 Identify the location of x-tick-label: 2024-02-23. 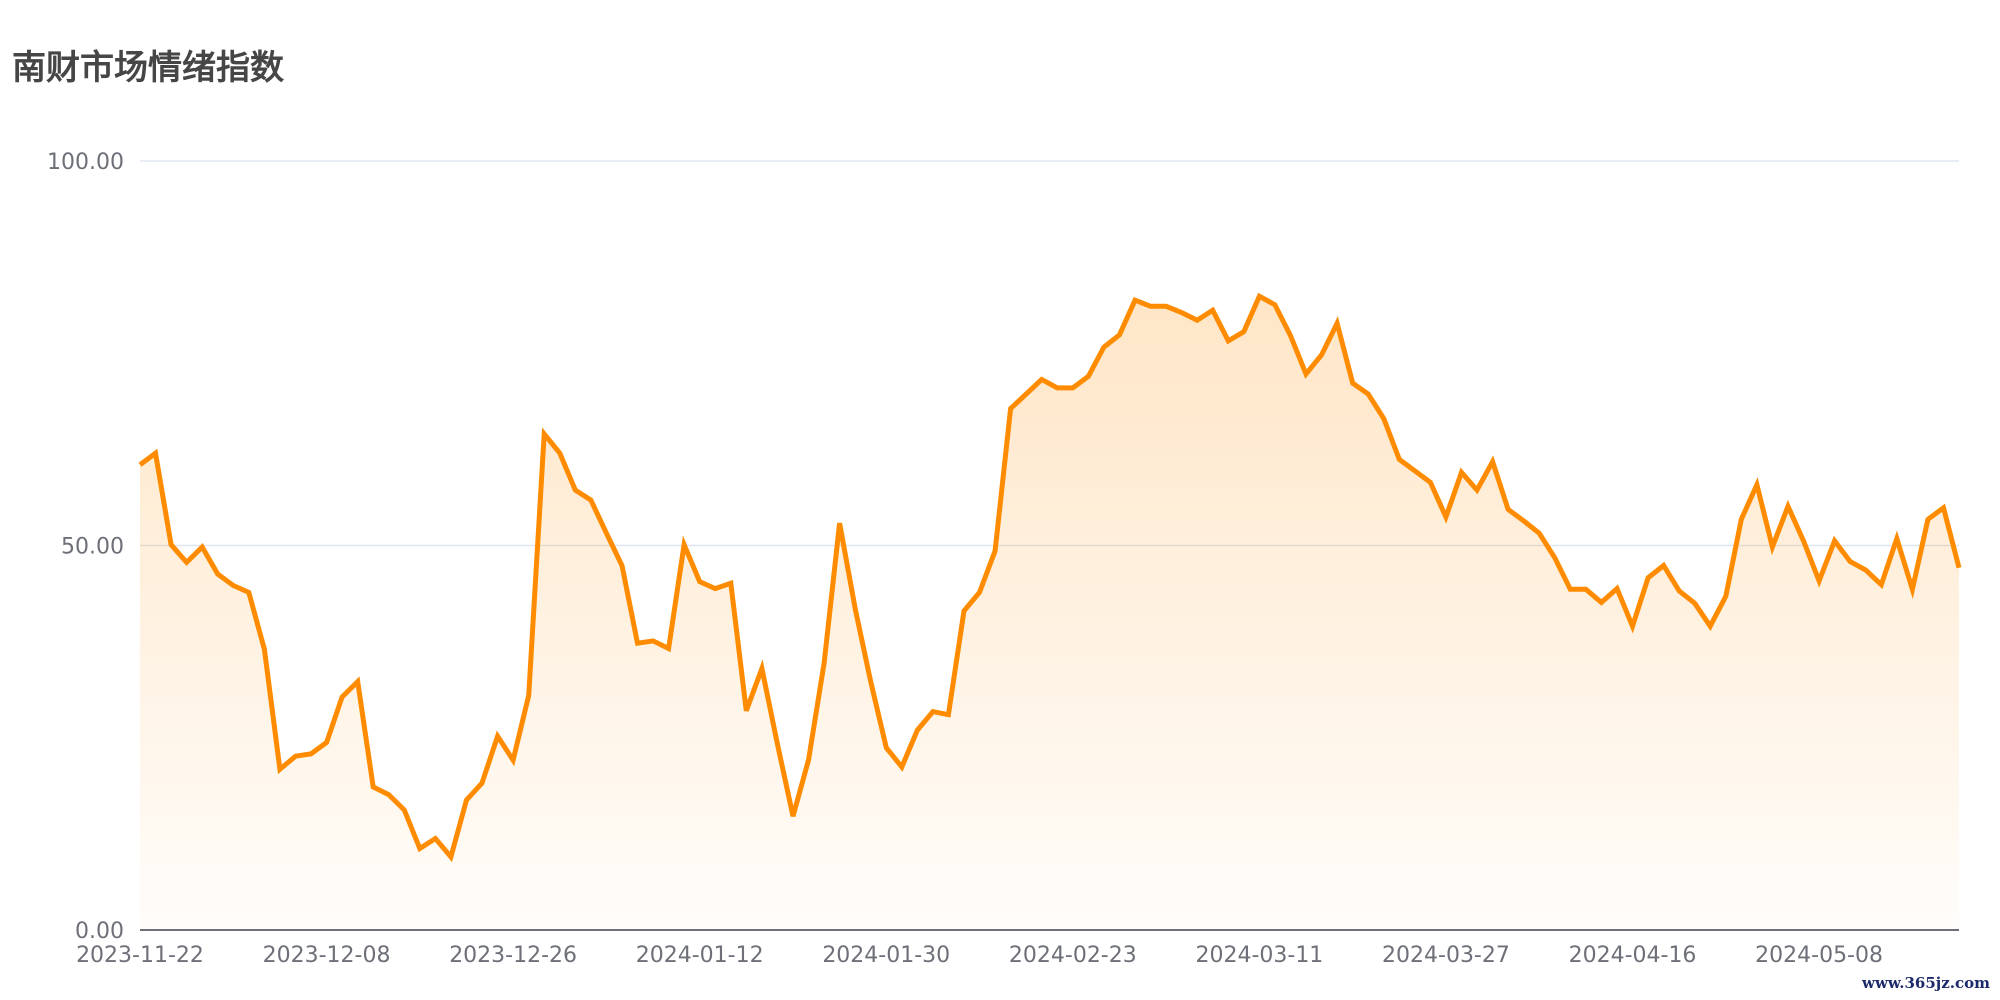
(1073, 955).